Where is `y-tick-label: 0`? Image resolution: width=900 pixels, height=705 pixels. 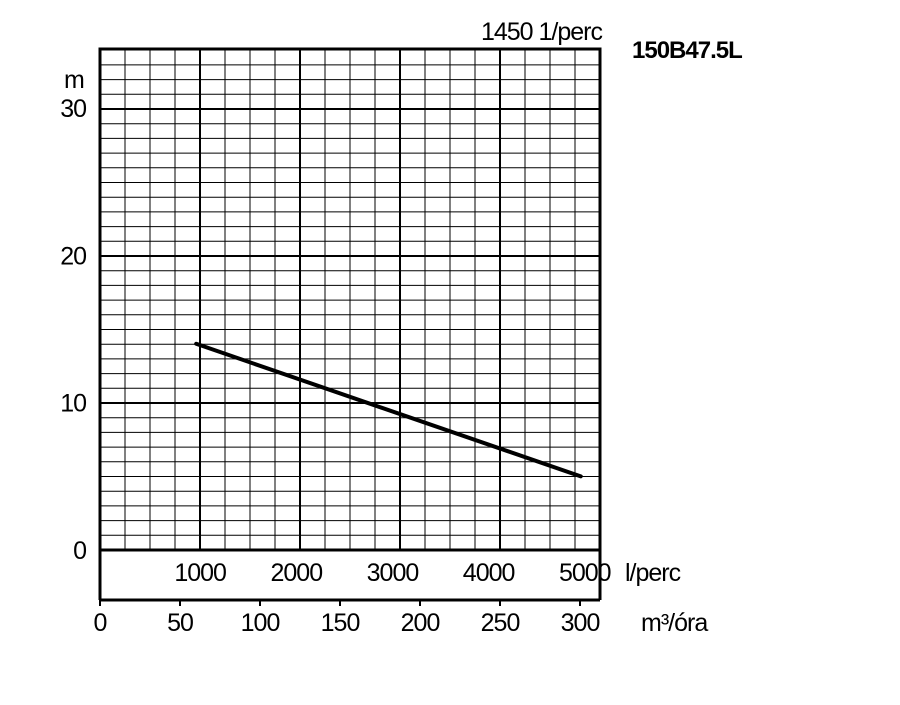 y-tick-label: 0 is located at coordinates (79, 551).